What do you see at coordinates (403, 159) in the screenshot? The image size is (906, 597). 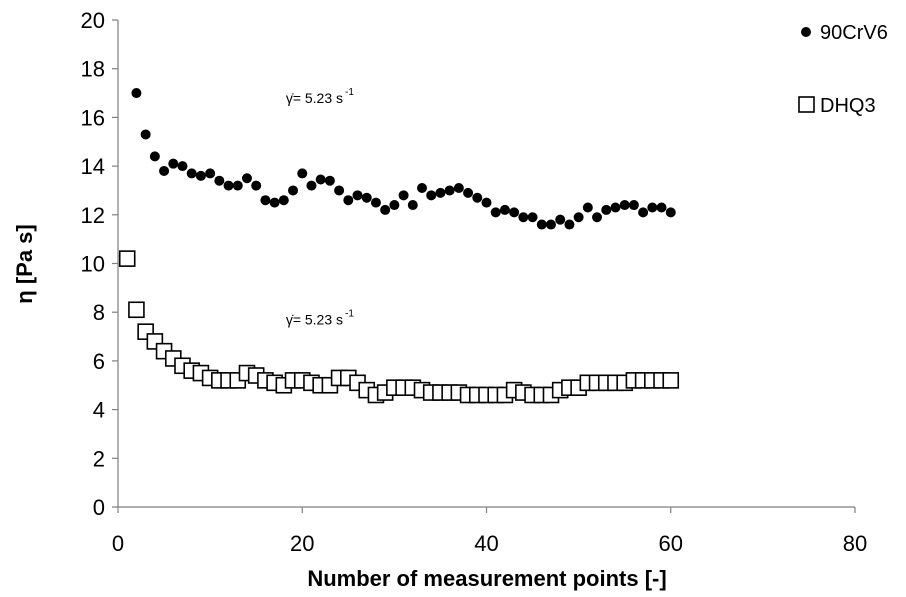 I see `series-90CrV6` at bounding box center [403, 159].